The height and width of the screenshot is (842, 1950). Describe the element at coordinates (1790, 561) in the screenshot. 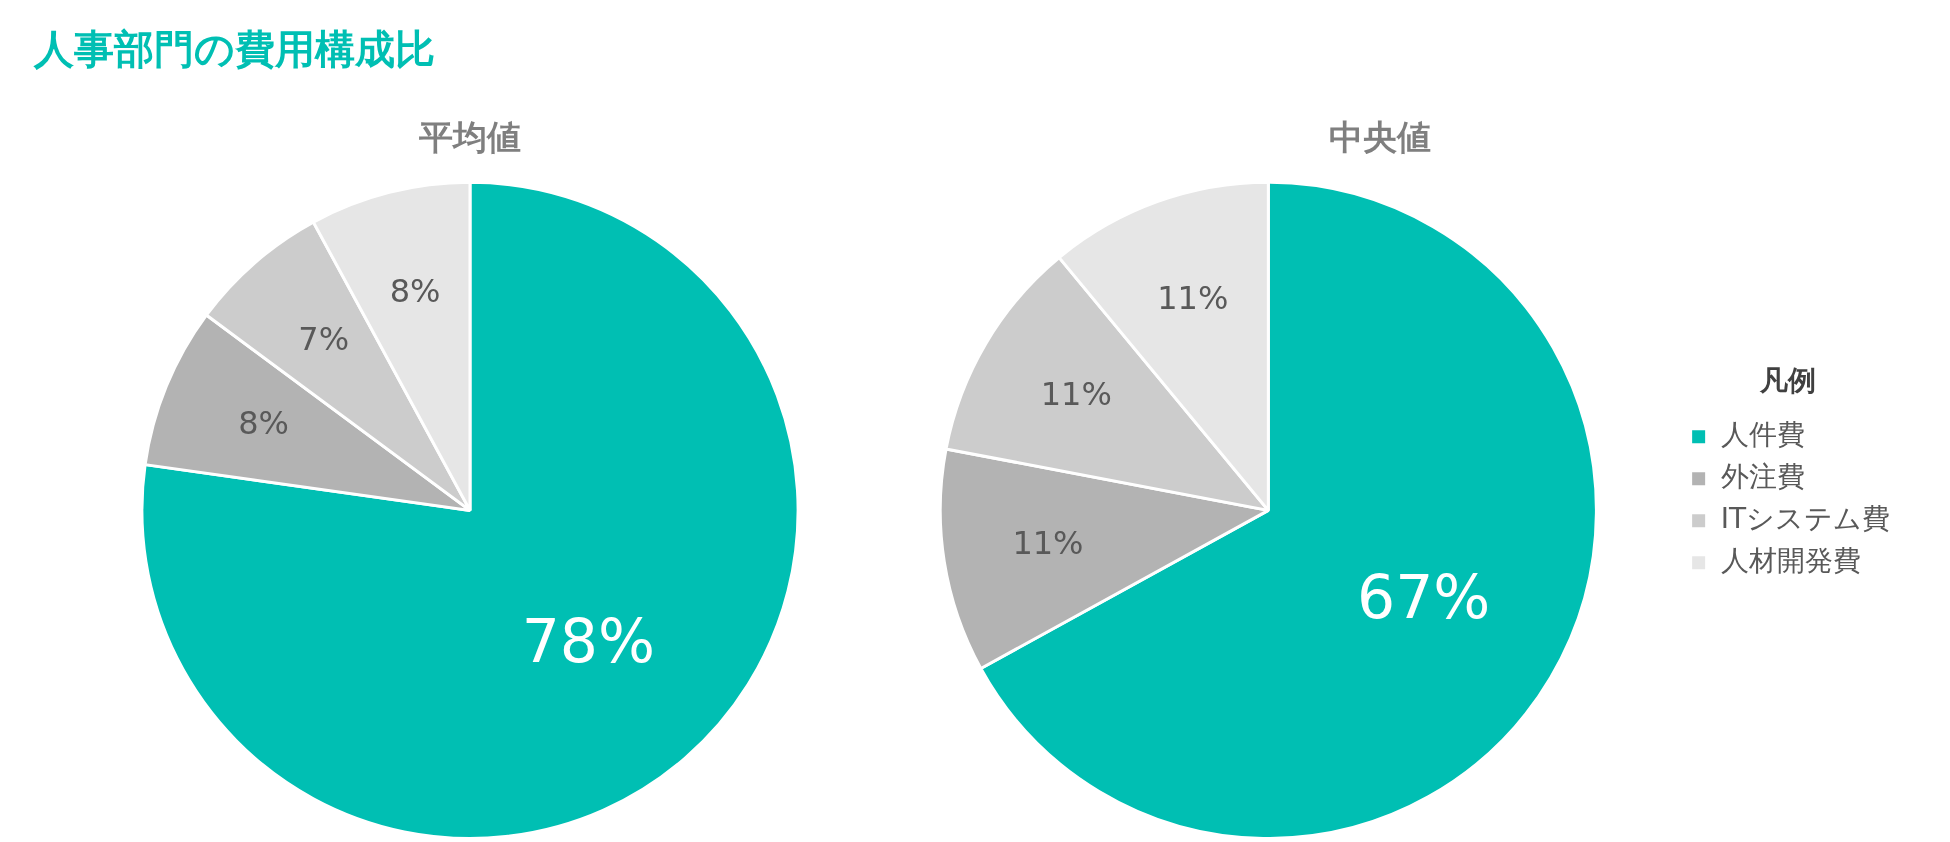

I see `legend-label: 人材開発費` at that location.